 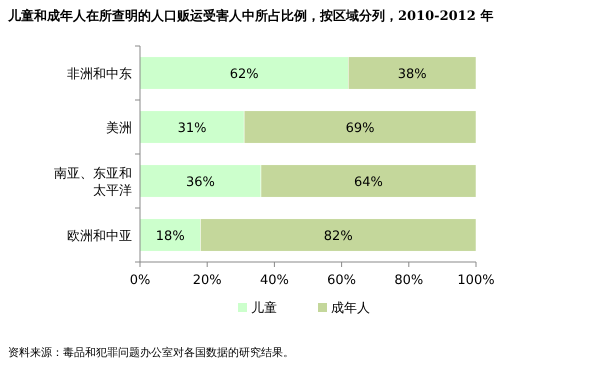 What do you see at coordinates (338, 236) in the screenshot?
I see `data-label: 82%` at bounding box center [338, 236].